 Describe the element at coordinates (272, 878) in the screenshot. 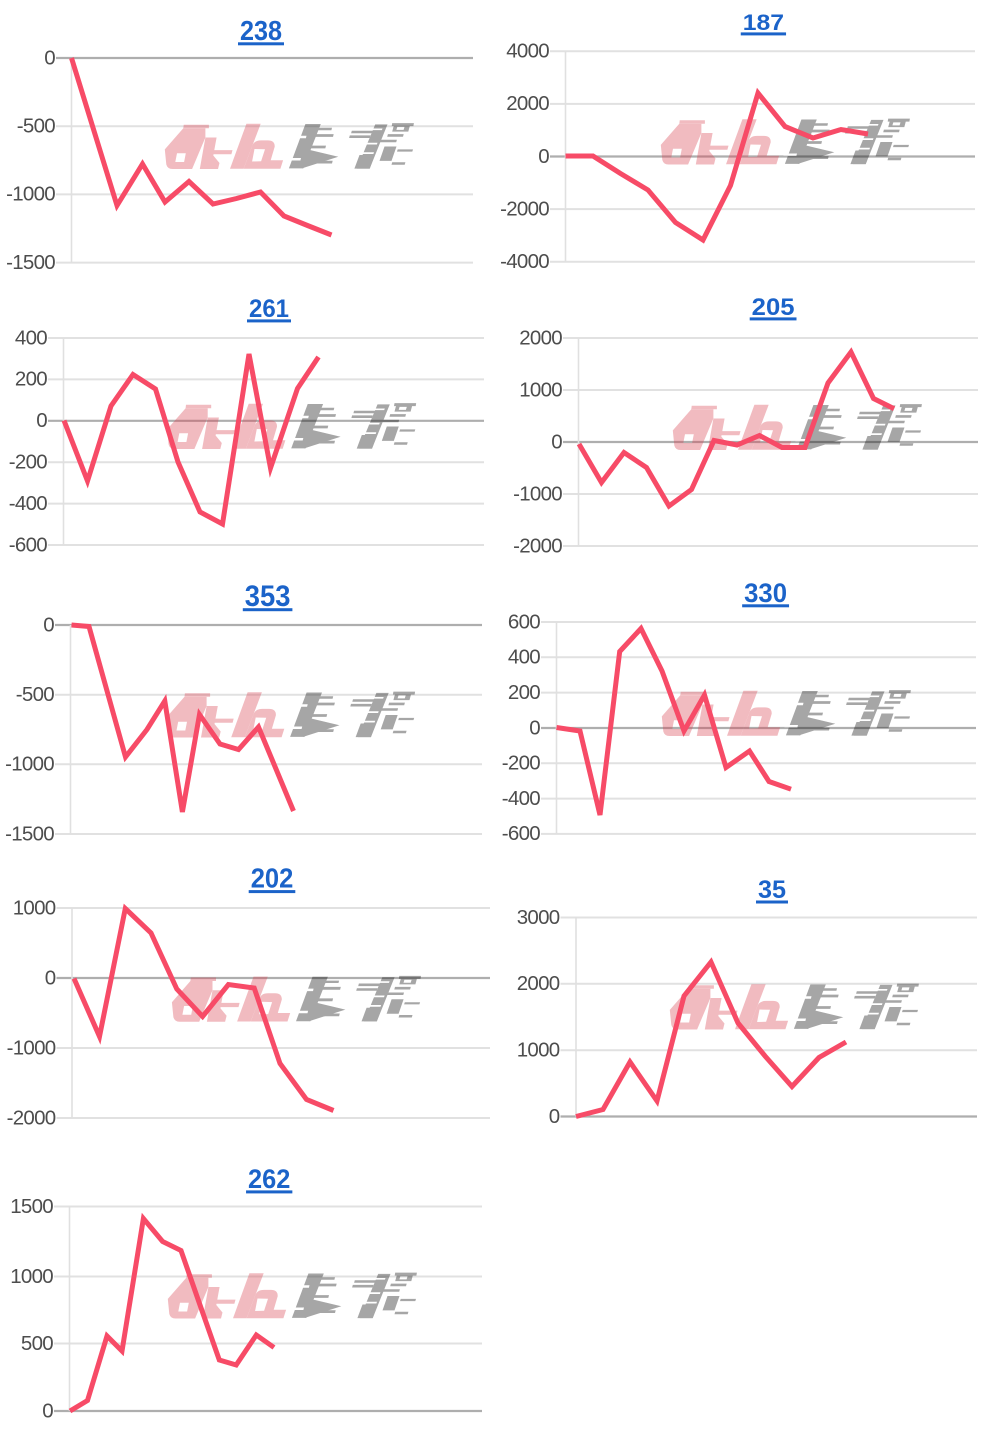

I see `svg-text: 202` at that location.